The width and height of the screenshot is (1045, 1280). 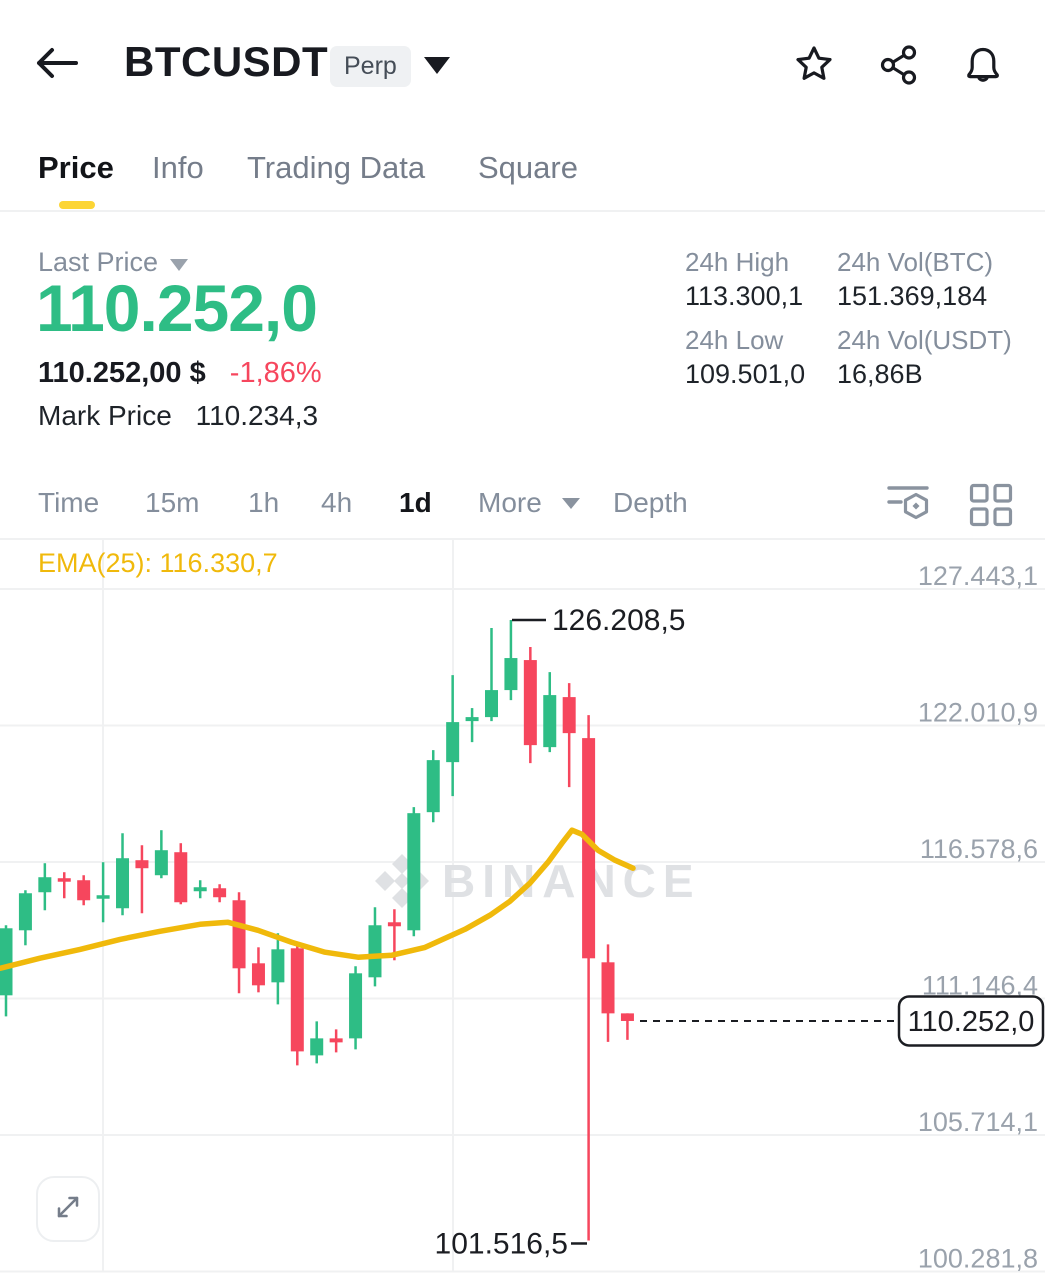 I want to click on stat-24h-volusdt-value: 16,86B, so click(x=880, y=374).